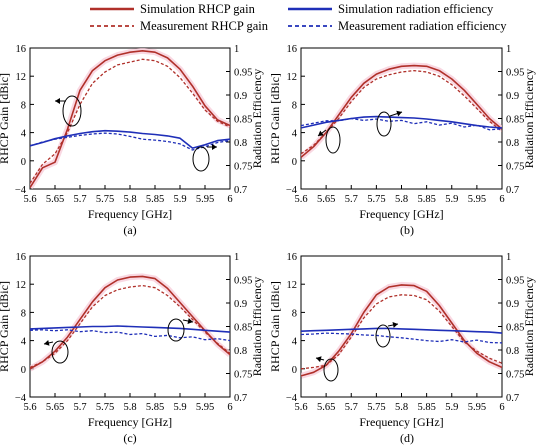 This screenshot has width=550, height=448. I want to click on y-left-tick-label: 4, so click(24, 134).